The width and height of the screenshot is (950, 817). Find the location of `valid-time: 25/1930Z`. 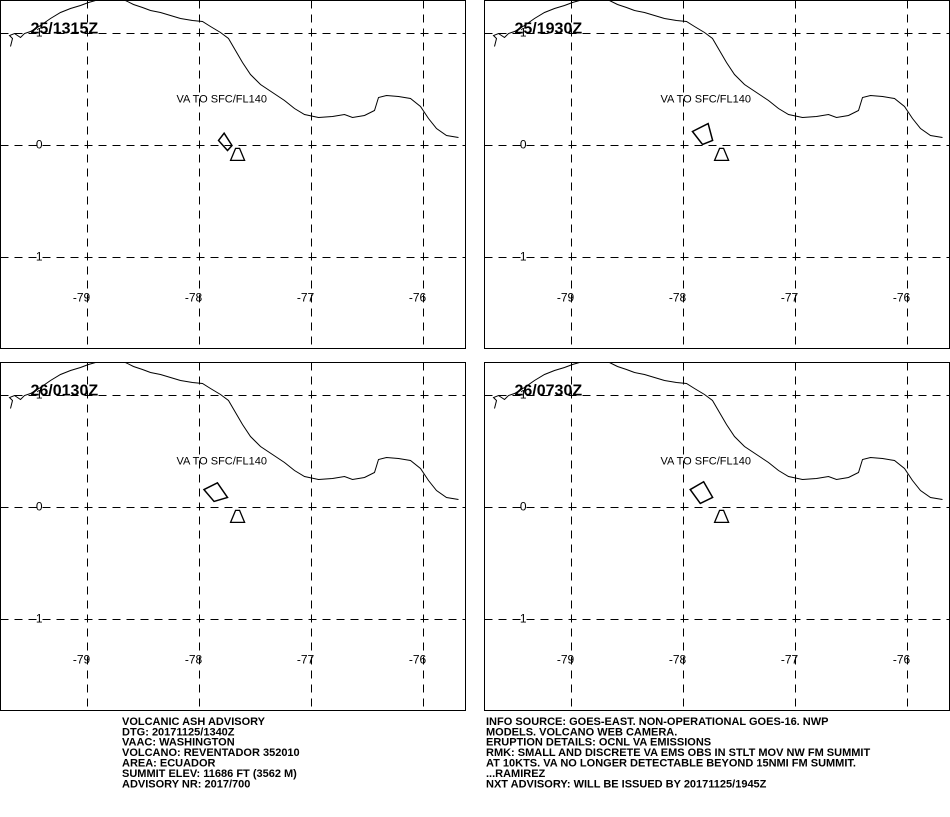

valid-time: 25/1930Z is located at coordinates (549, 29).